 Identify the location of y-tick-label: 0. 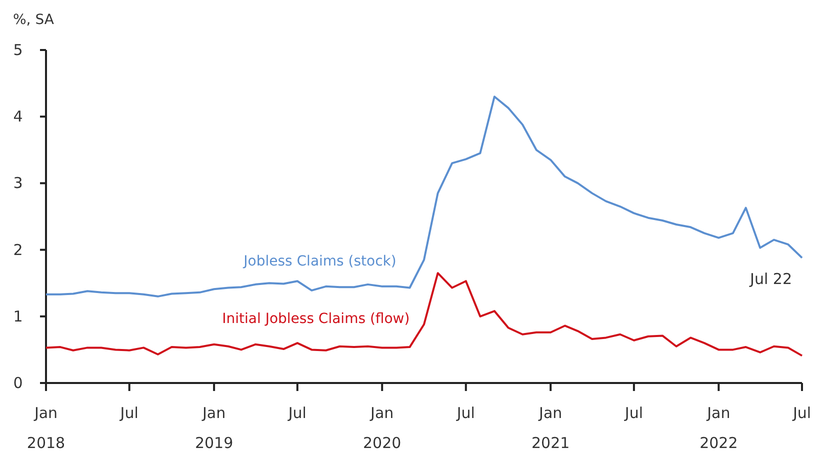
(18, 383).